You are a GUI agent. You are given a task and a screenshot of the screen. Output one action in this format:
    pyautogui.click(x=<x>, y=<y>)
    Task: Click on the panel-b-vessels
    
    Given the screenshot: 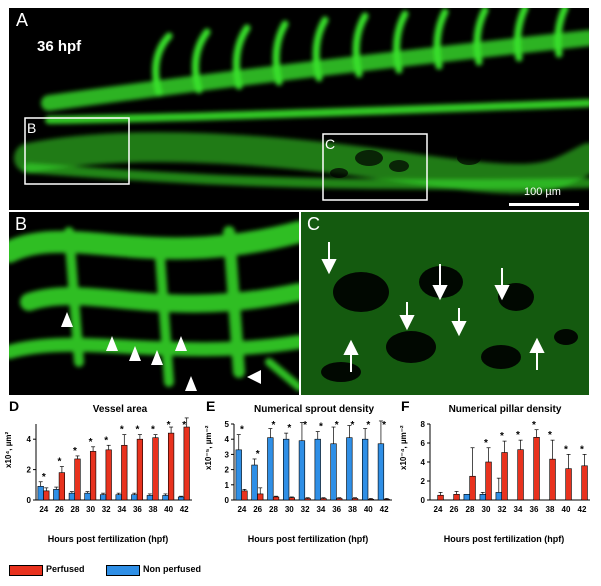 What is the action you would take?
    pyautogui.click(x=154, y=306)
    